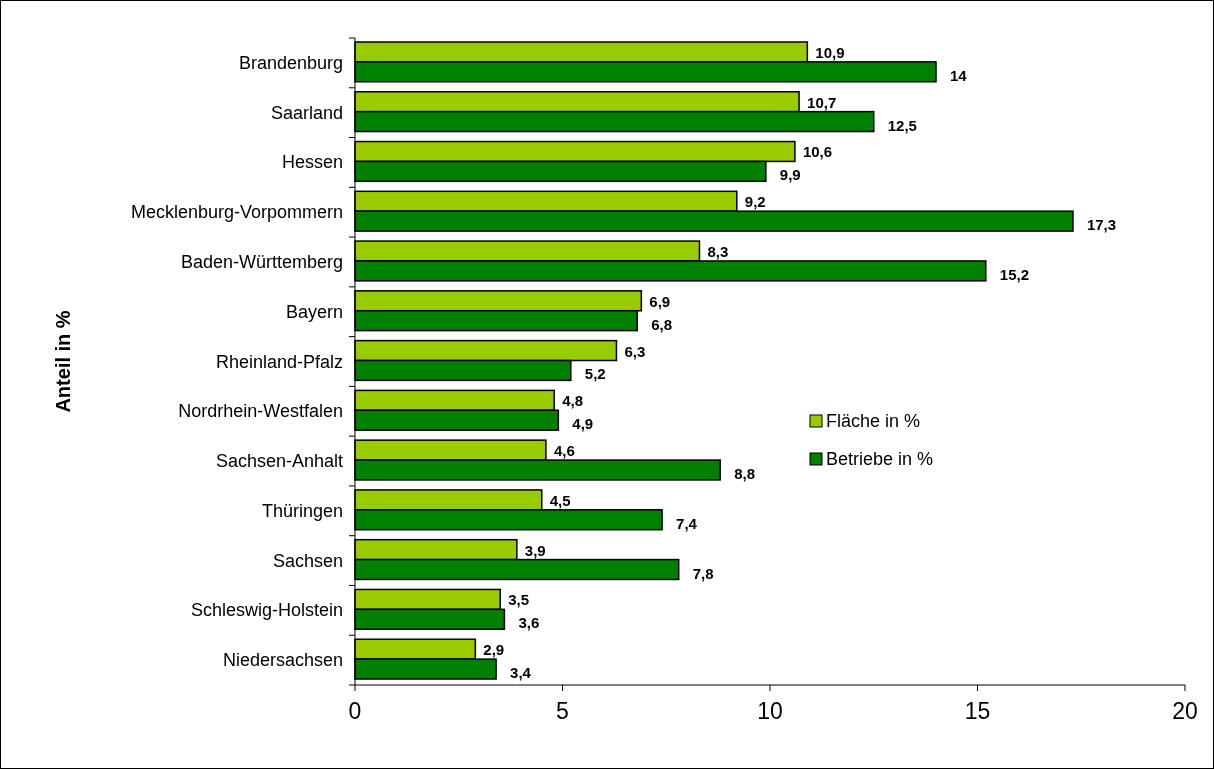  What do you see at coordinates (355, 711) in the screenshot?
I see `x-tick-label: 0` at bounding box center [355, 711].